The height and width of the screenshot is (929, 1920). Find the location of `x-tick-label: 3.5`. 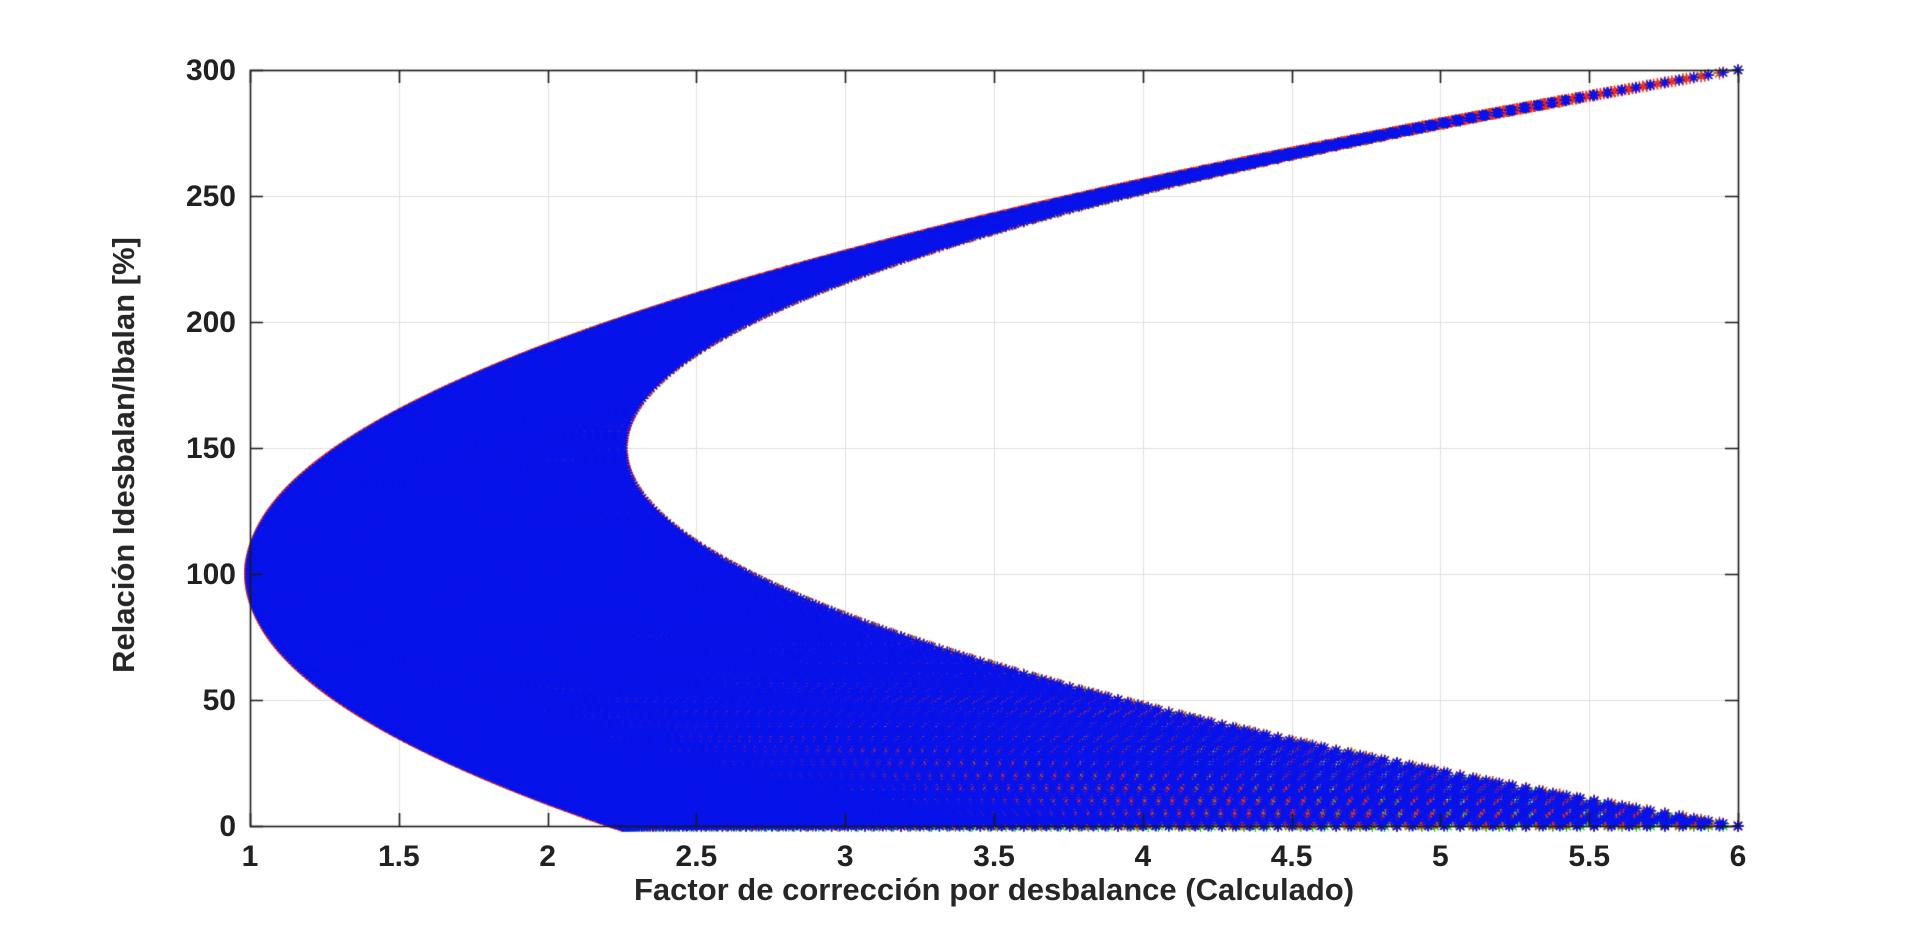

x-tick-label: 3.5 is located at coordinates (994, 856).